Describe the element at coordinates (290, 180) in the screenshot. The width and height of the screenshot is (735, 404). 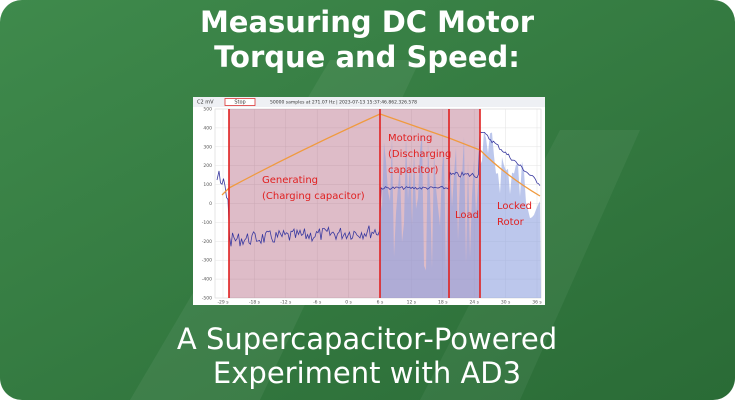
I see `annotation: Generating` at that location.